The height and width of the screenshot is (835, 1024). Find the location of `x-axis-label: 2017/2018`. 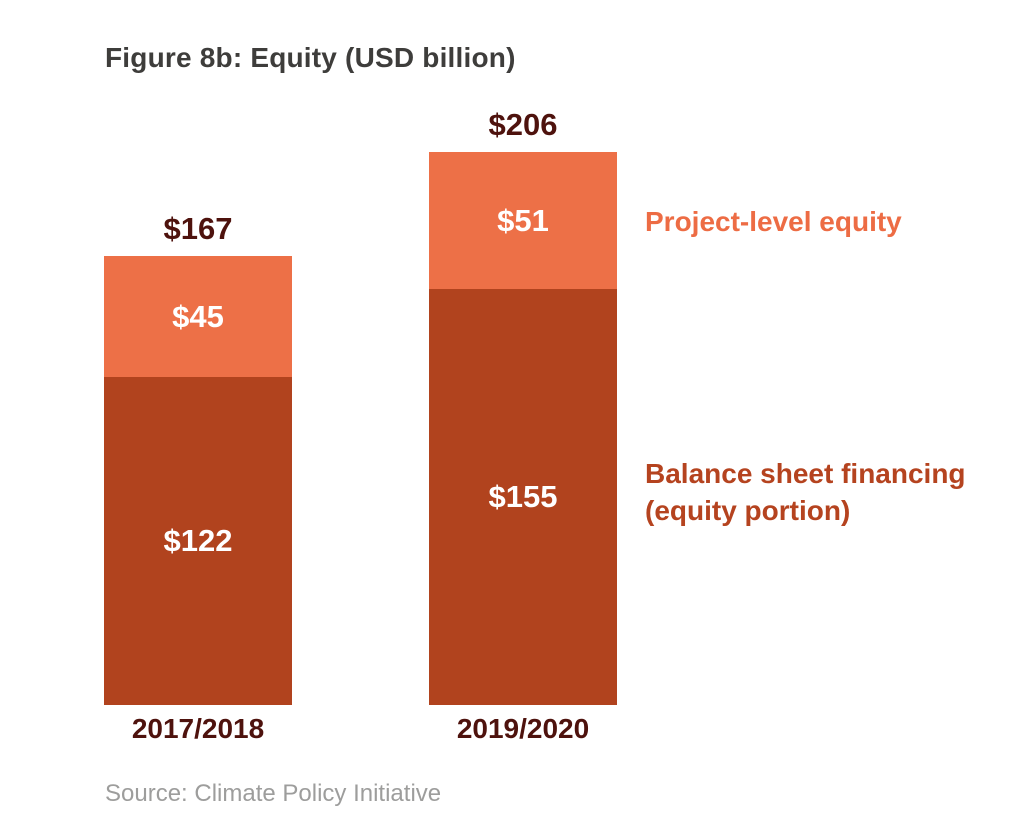

x-axis-label: 2017/2018 is located at coordinates (198, 728).